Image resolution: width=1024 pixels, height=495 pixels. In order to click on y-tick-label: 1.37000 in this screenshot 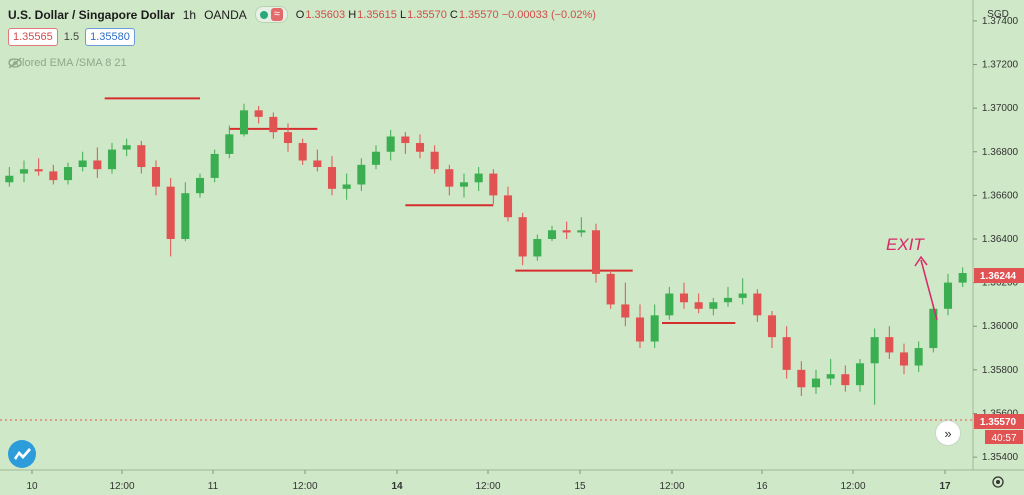, I will do `click(1000, 108)`.